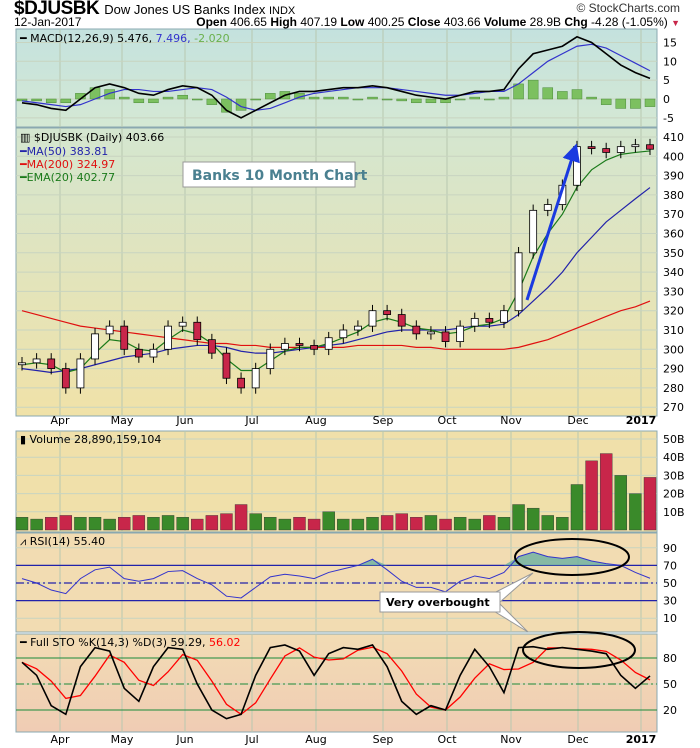 This screenshot has width=700, height=748. What do you see at coordinates (280, 176) in the screenshot?
I see `chart-title: Banks 10 Month Chart` at bounding box center [280, 176].